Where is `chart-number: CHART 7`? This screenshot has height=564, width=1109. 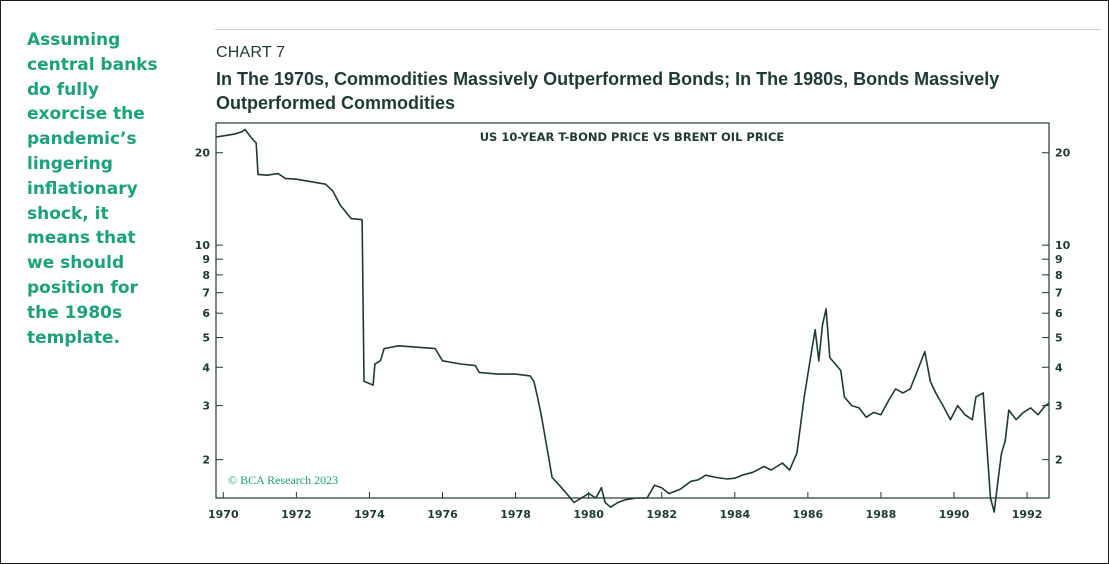
chart-number: CHART 7 is located at coordinates (251, 52).